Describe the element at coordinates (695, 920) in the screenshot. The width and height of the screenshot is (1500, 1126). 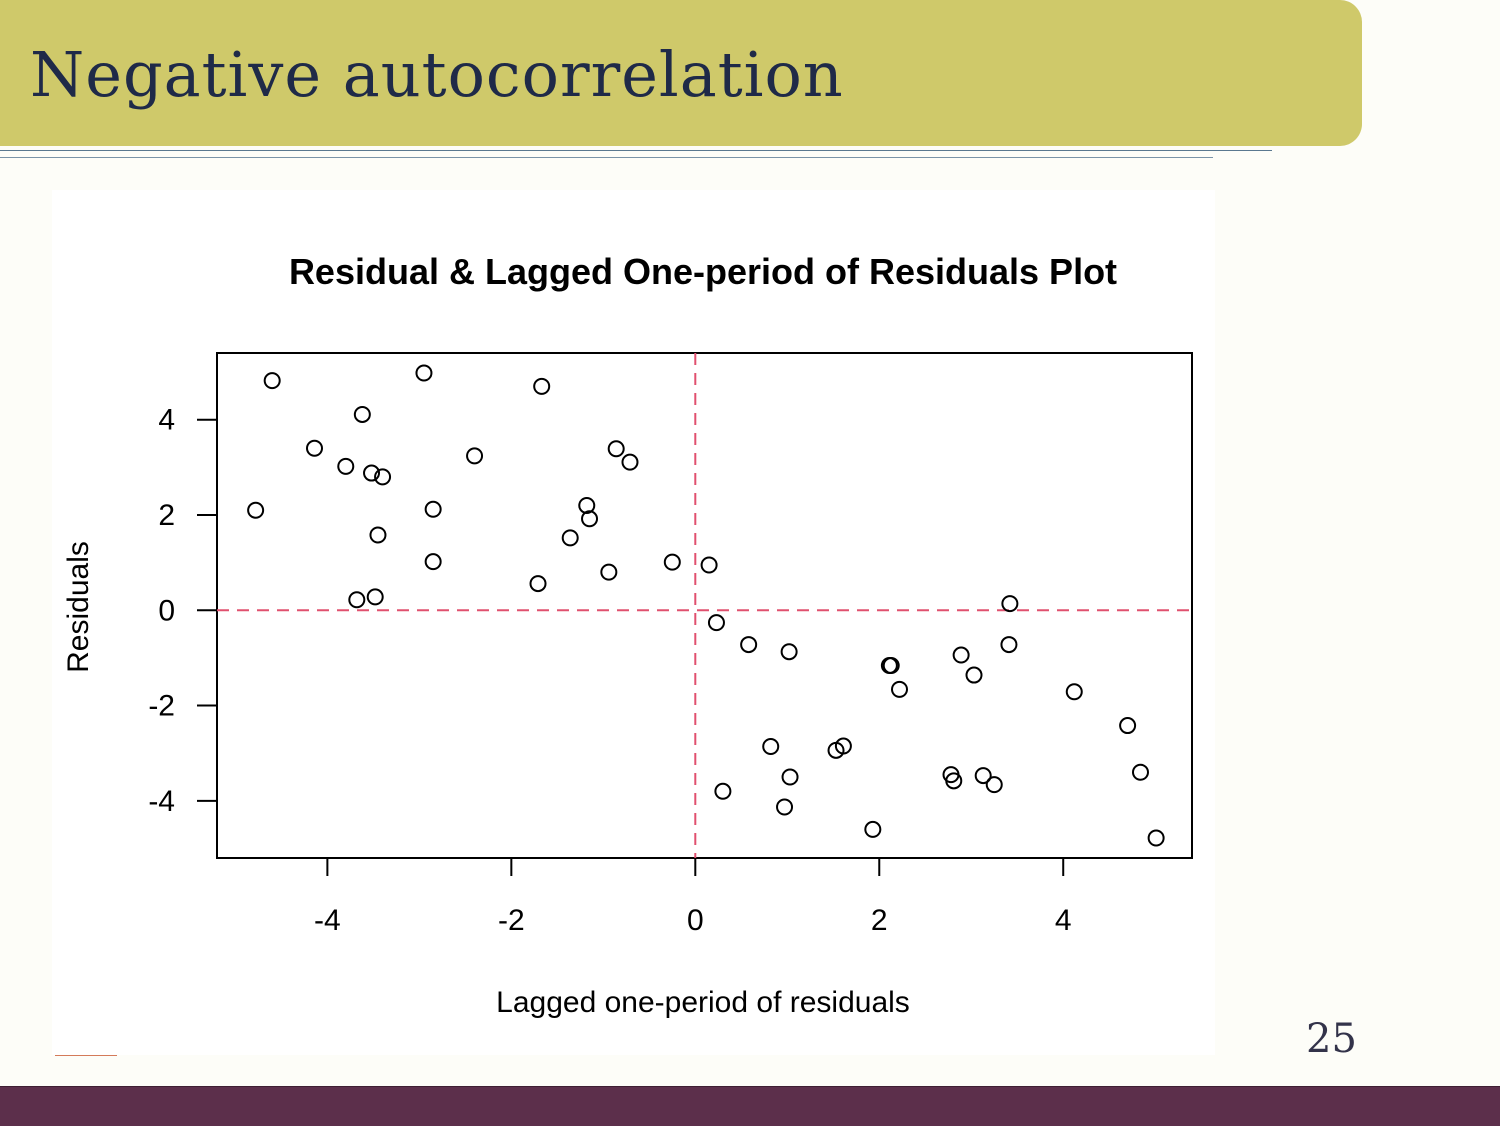
I see `x-tick-label: 0` at that location.